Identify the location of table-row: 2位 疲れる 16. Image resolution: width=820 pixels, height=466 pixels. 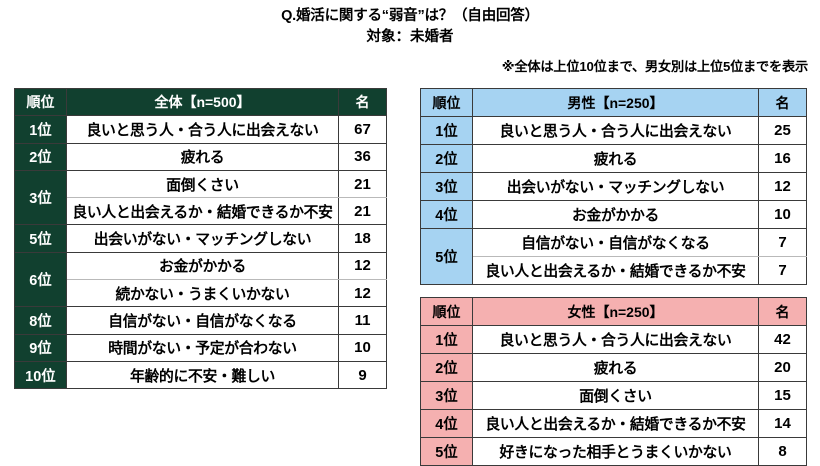
(613, 158).